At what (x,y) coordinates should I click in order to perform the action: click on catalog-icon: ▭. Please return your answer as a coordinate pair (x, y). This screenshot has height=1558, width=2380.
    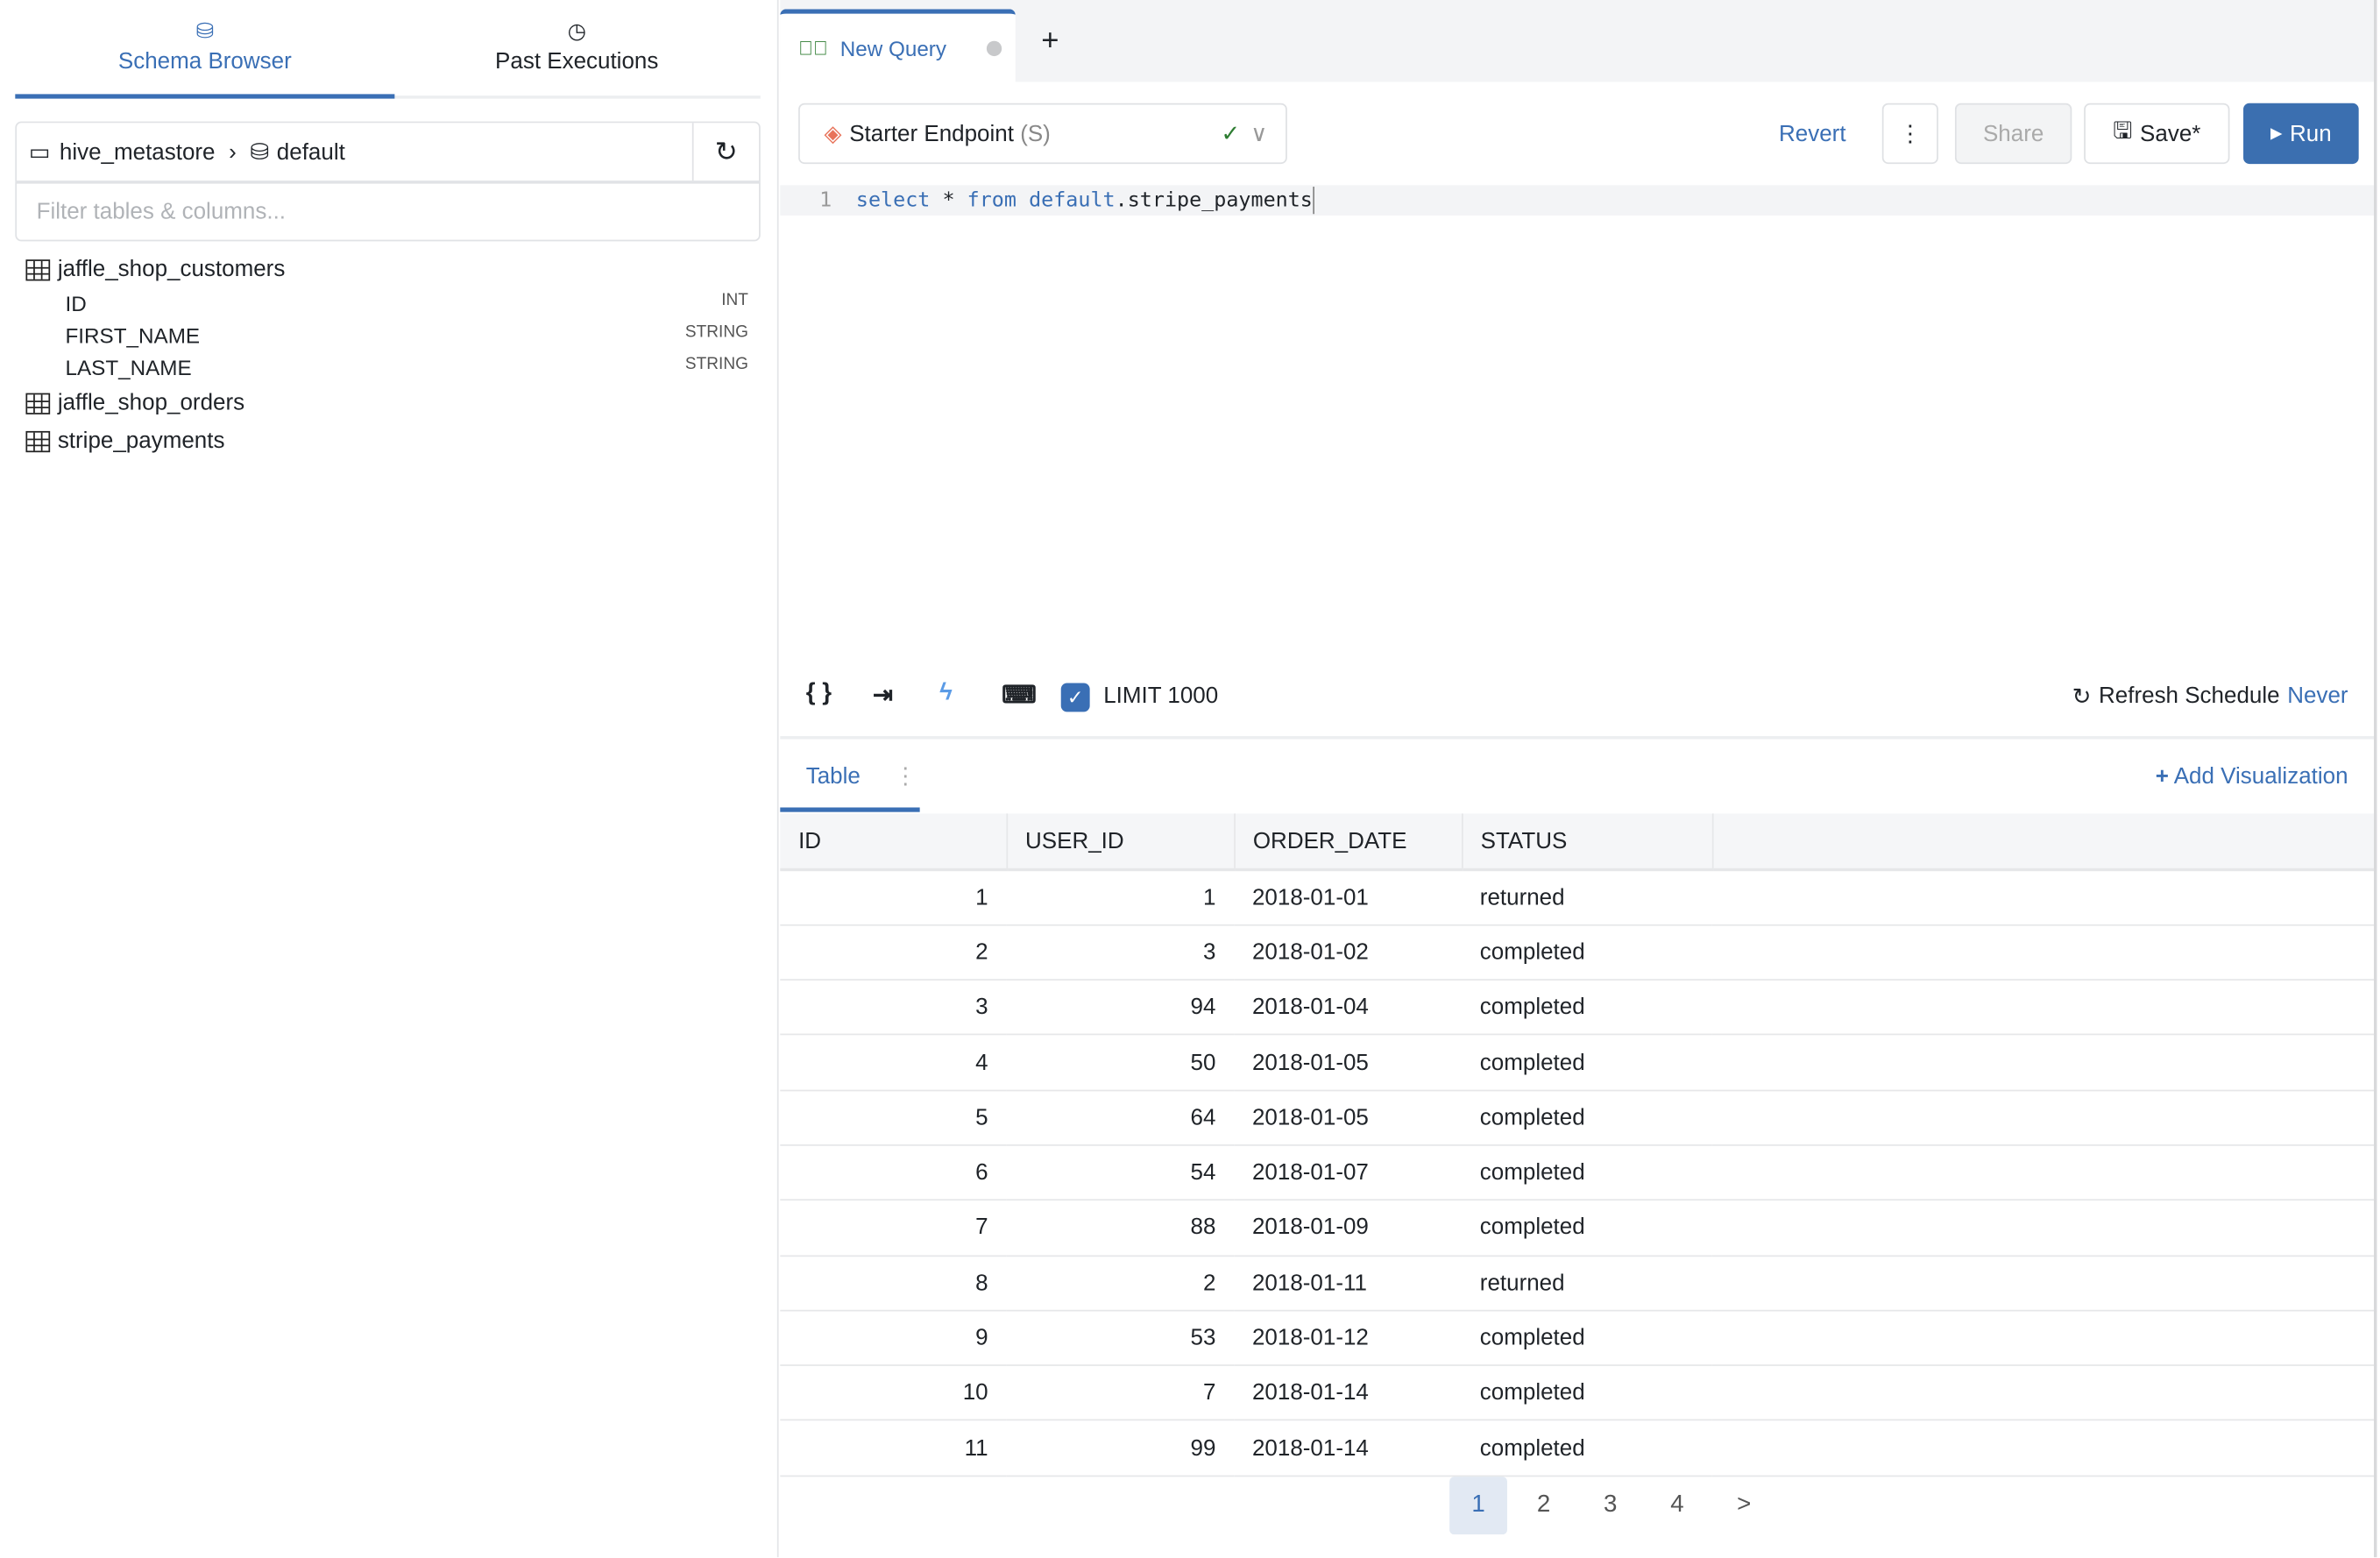
    Looking at the image, I should click on (39, 152).